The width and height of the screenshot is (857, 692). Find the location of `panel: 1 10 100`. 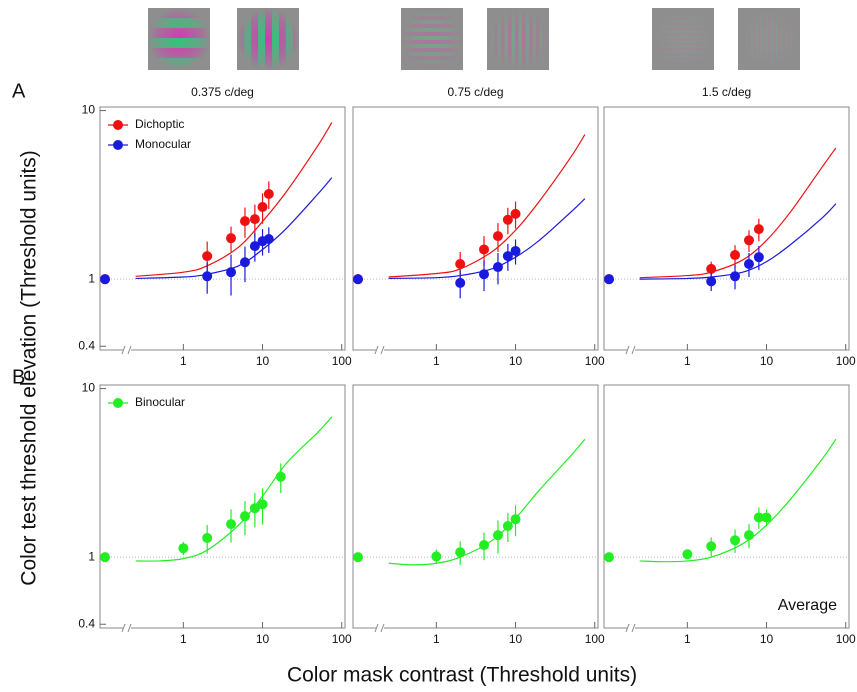

panel: 1 10 100 is located at coordinates (478, 515).